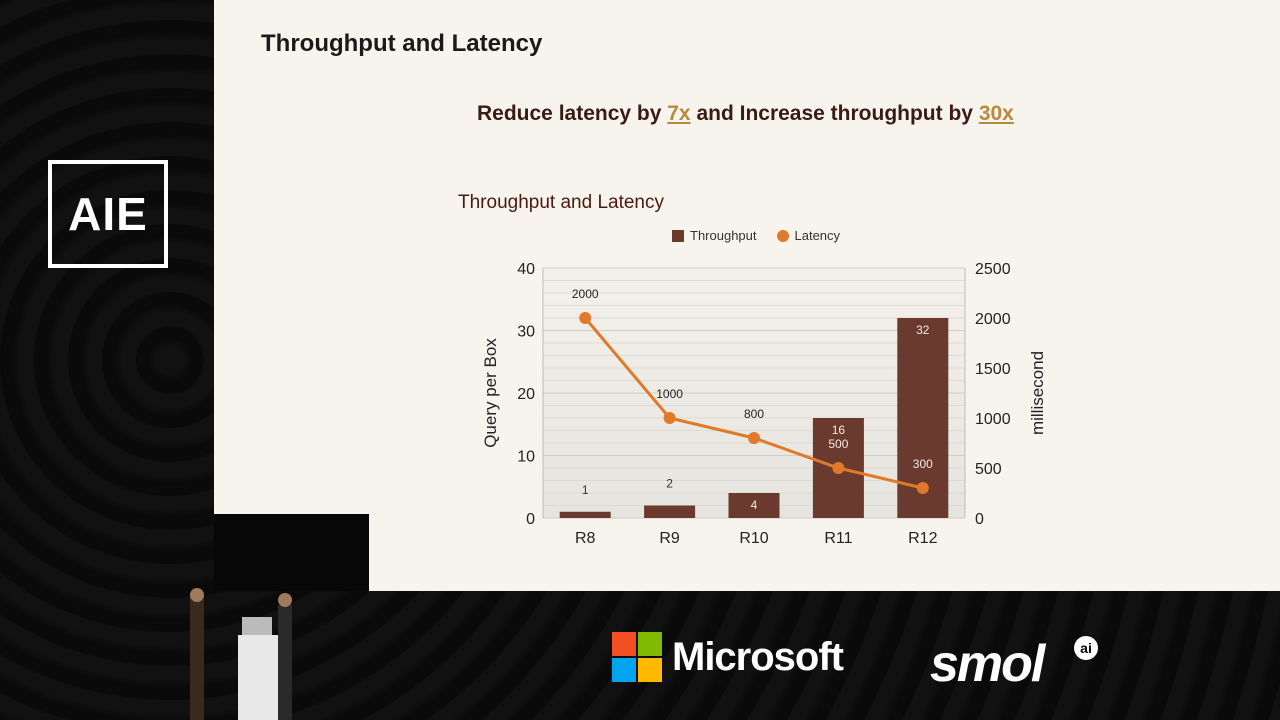  I want to click on y-axis-title-right: millisecond, so click(1037, 393).